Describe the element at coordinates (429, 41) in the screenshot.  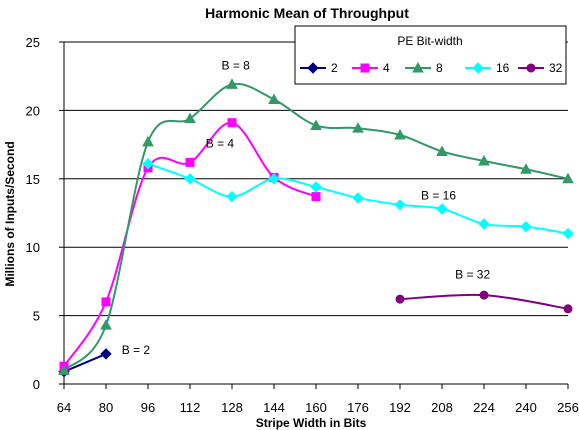
I see `legend-title: PE Bit-width` at that location.